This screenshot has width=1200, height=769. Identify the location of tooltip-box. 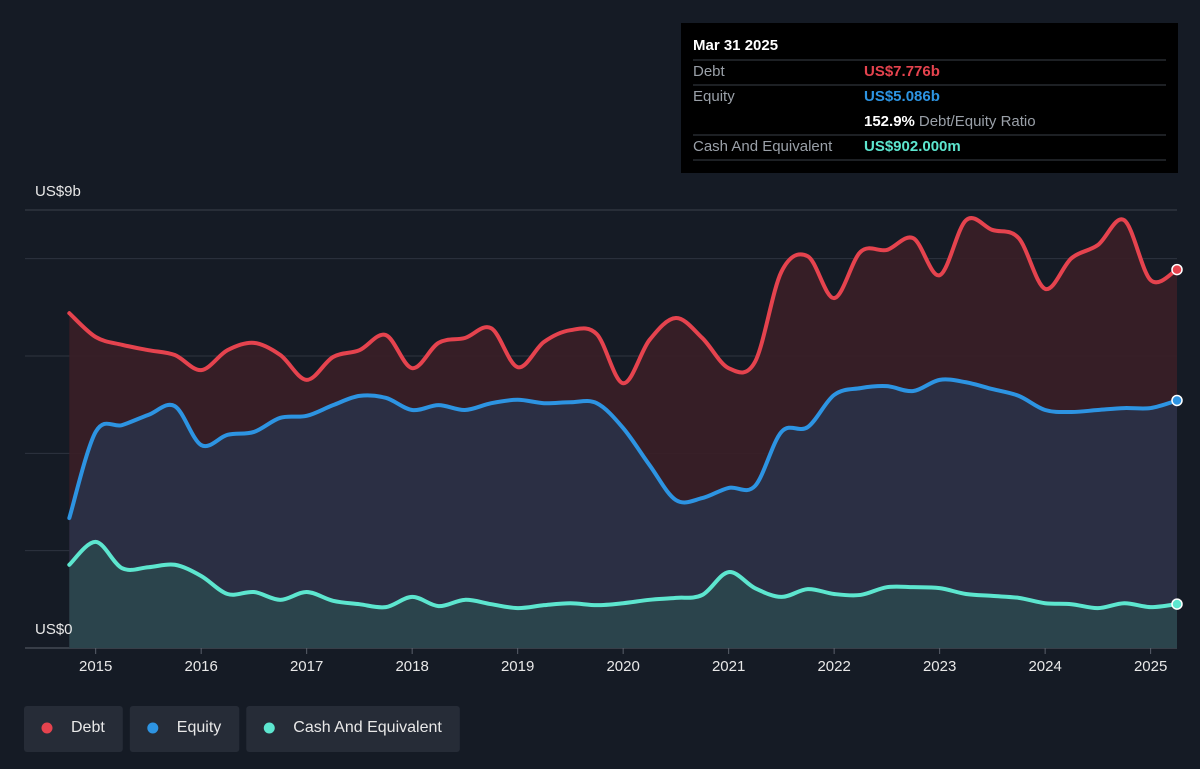
(929, 98).